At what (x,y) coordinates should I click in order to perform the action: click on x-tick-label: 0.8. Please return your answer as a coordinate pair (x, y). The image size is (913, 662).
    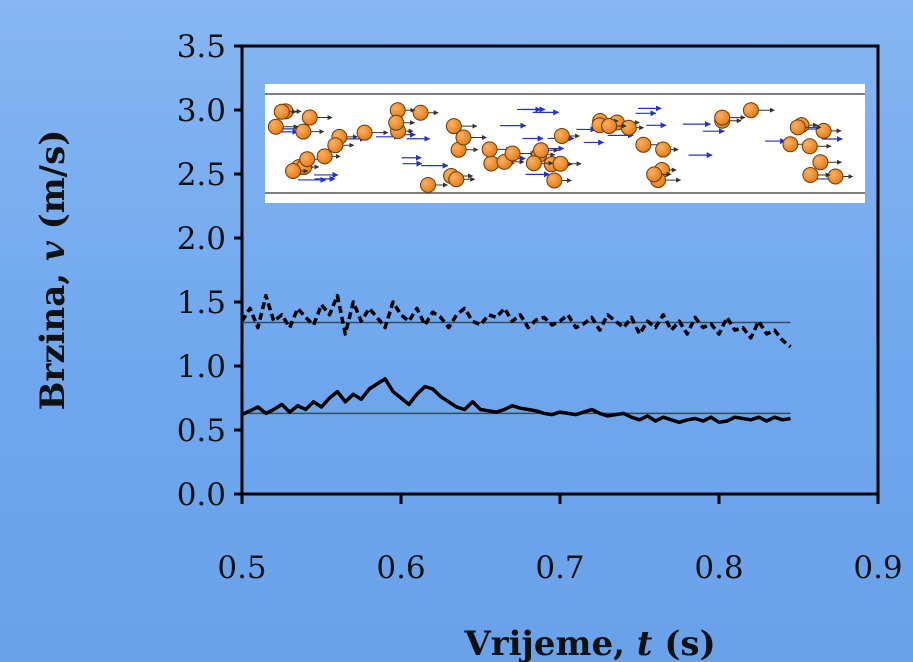
    Looking at the image, I should click on (718, 568).